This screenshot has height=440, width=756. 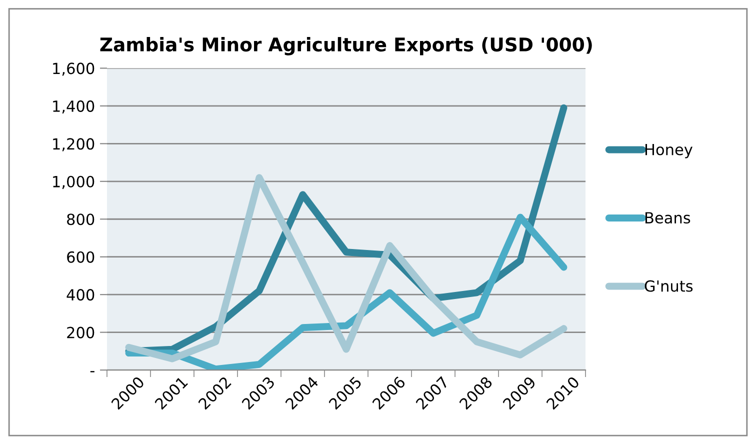 What do you see at coordinates (73, 182) in the screenshot?
I see `y-tick-label: 1,000` at bounding box center [73, 182].